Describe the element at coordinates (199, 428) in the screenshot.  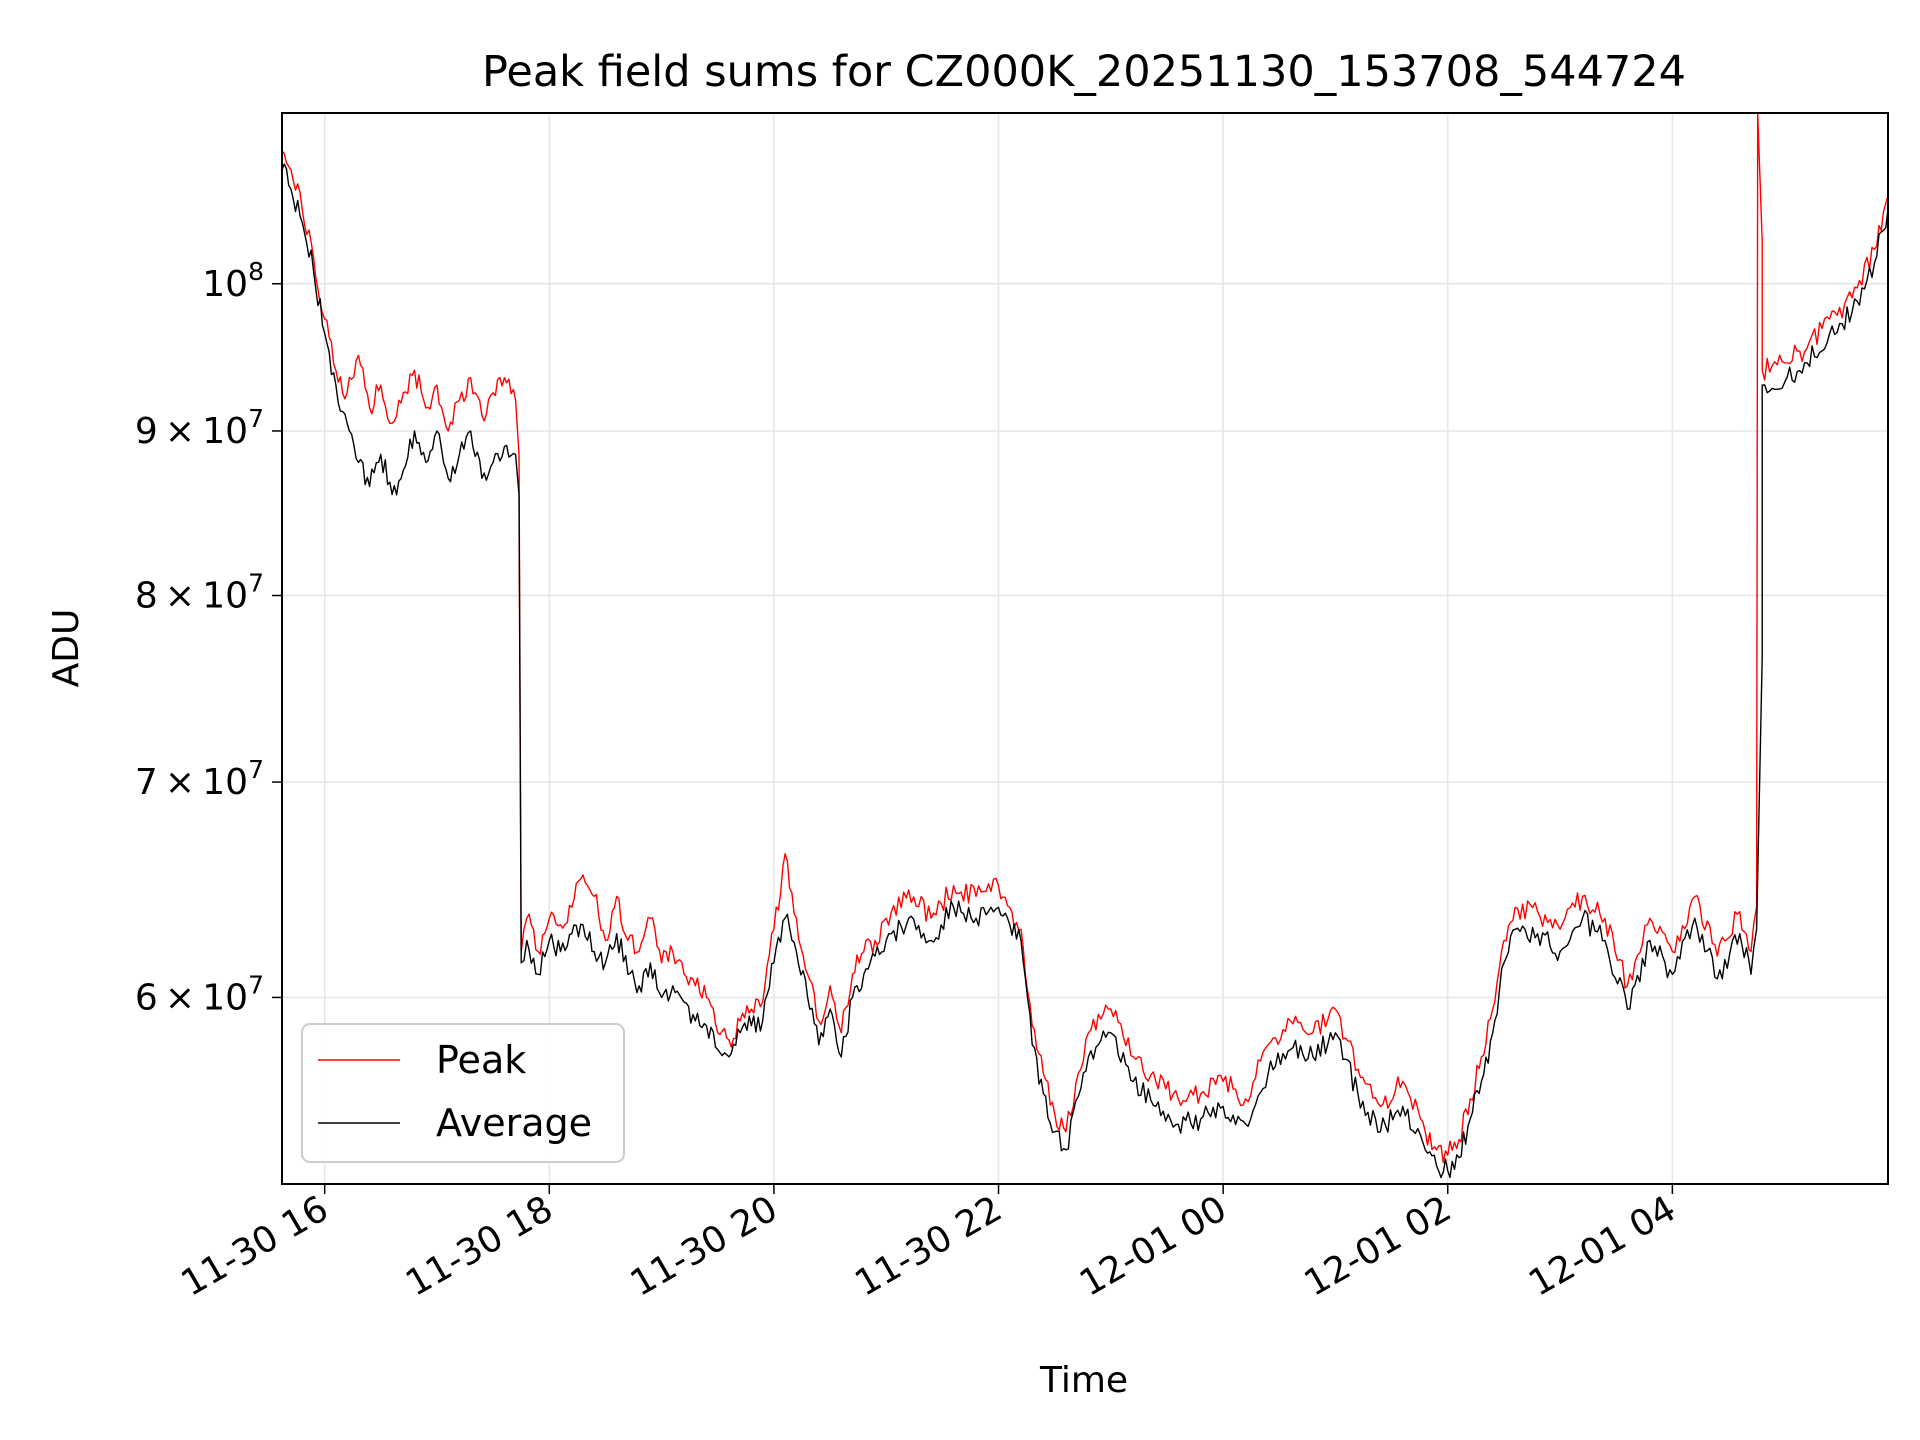
I see `y-tick-label: 9 × 10⁷` at that location.